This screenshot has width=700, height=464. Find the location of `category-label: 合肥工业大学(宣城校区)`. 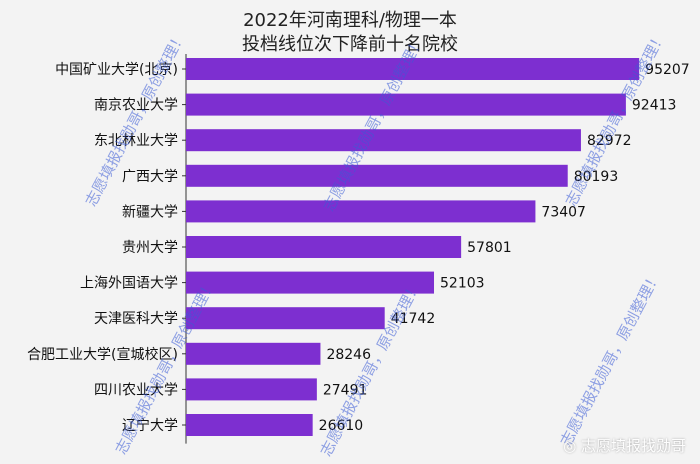

category-label: 合肥工业大学(宣城校区) is located at coordinates (102, 354).